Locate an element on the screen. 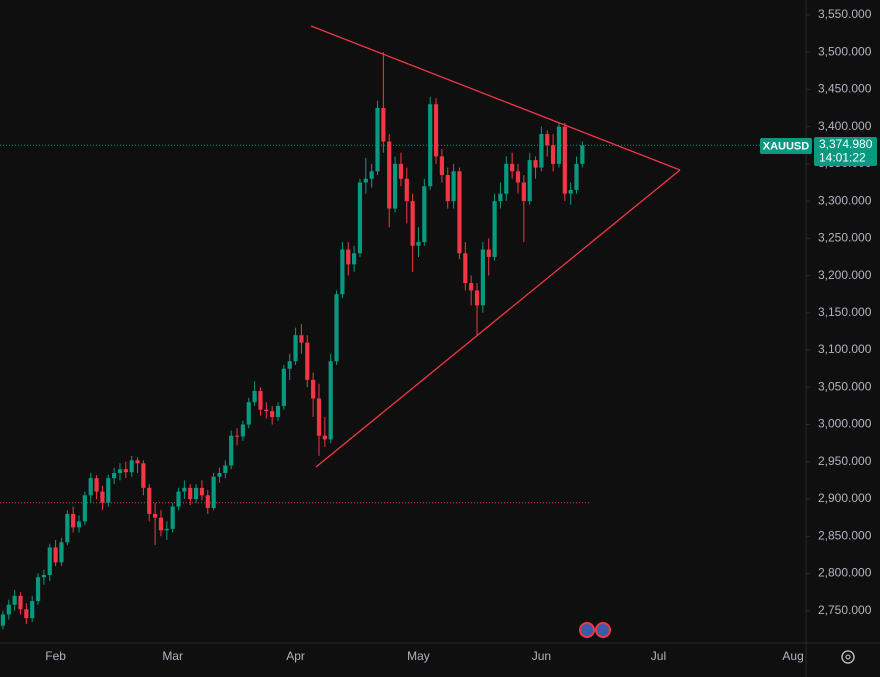 The height and width of the screenshot is (677, 880). gear is located at coordinates (848, 657).